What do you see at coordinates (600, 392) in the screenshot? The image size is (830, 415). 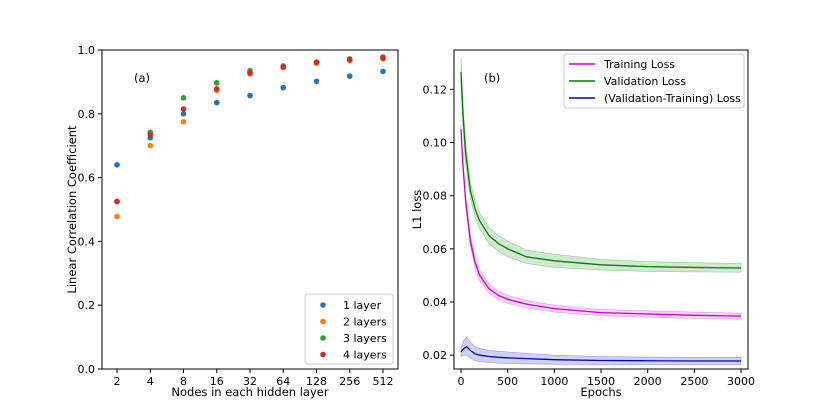 I see `panel-b-xlabel: Epochs` at bounding box center [600, 392].